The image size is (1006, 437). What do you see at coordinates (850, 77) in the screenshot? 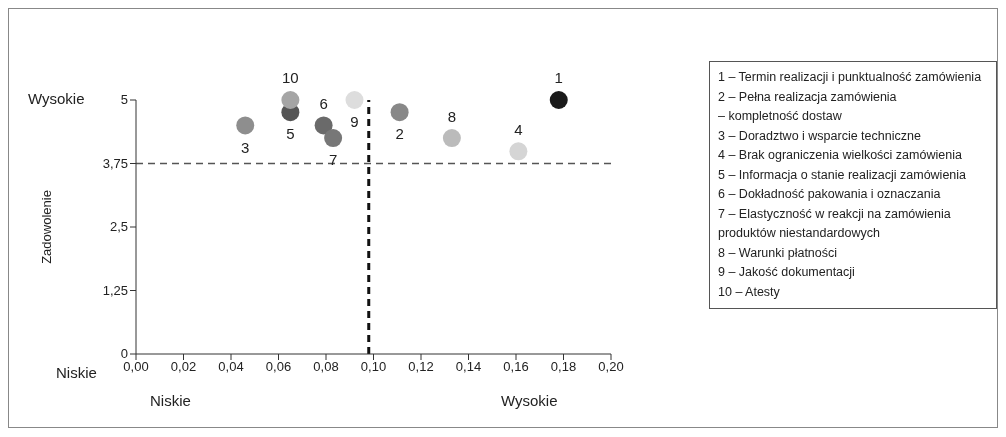
I see `text: 1 – Termin realizacji i punktualność zamówienia` at bounding box center [850, 77].